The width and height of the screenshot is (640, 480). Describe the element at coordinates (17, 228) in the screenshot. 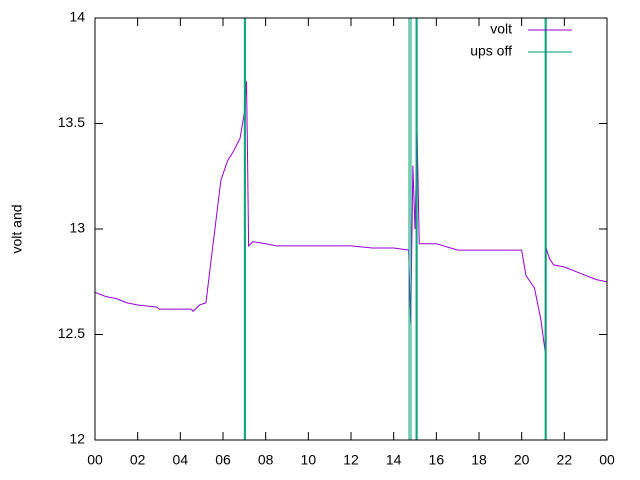

I see `y-axis-label: volt and` at that location.